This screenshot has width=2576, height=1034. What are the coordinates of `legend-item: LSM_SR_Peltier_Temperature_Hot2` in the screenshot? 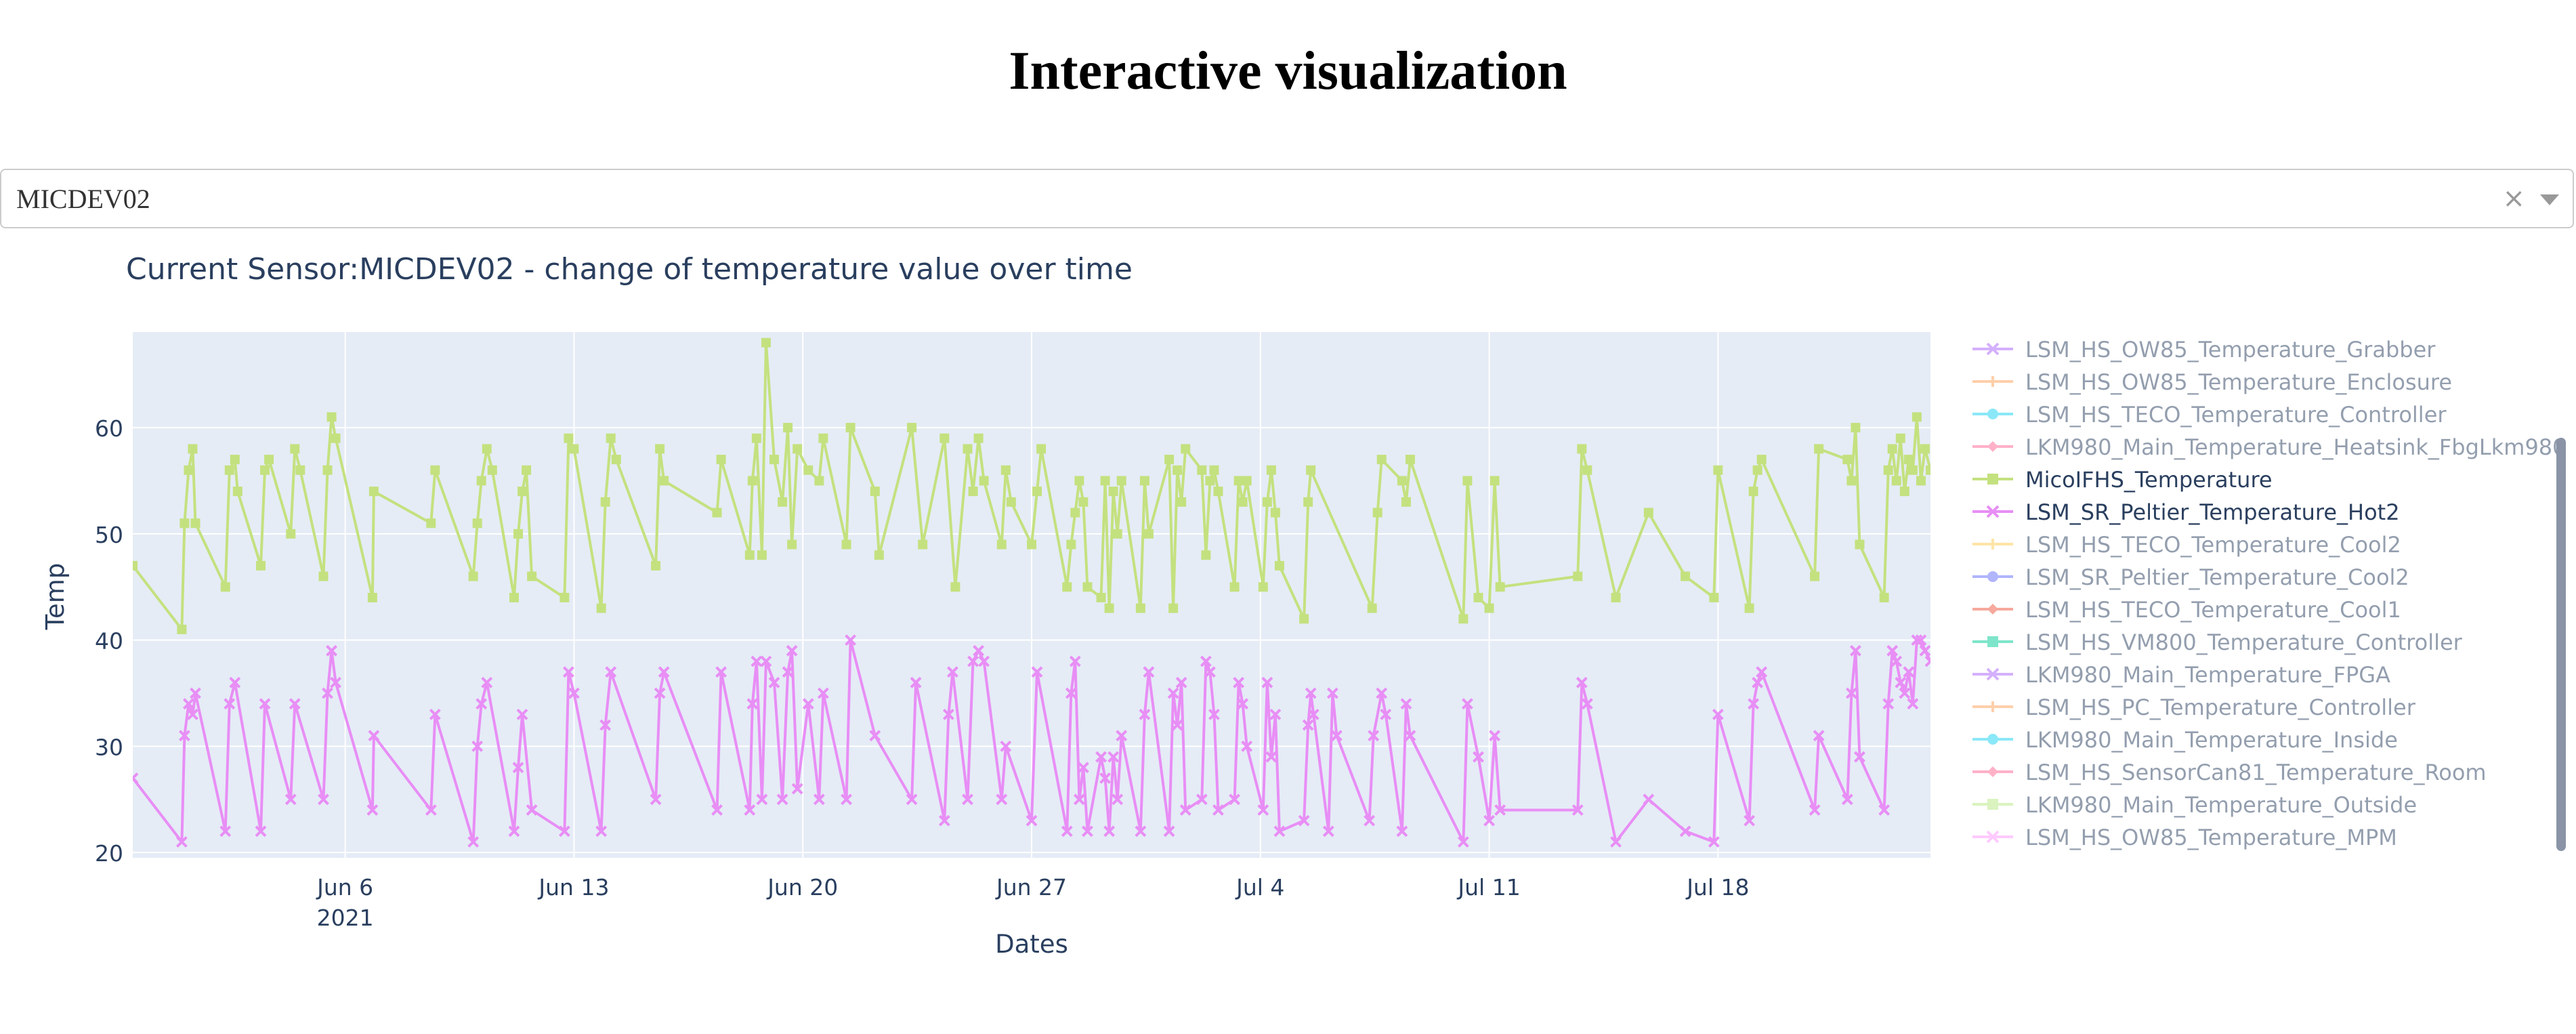 It's located at (2186, 512).